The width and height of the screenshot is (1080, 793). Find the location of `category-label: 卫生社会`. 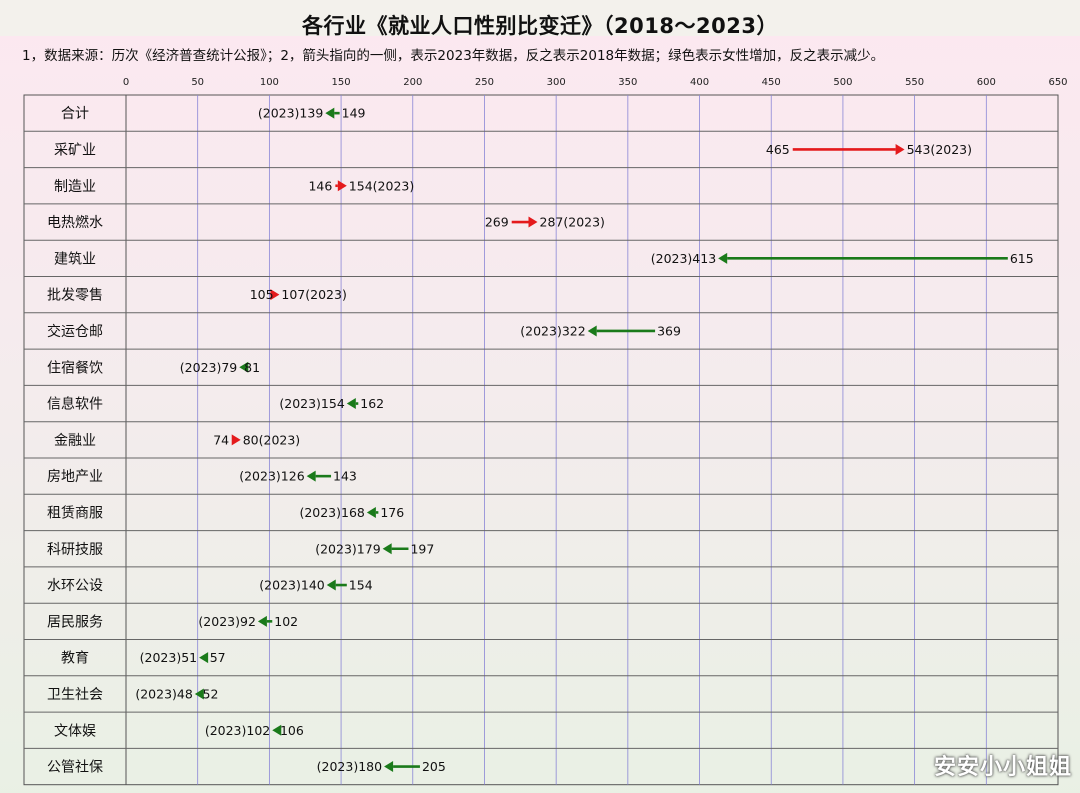

category-label: 卫生社会 is located at coordinates (75, 695).